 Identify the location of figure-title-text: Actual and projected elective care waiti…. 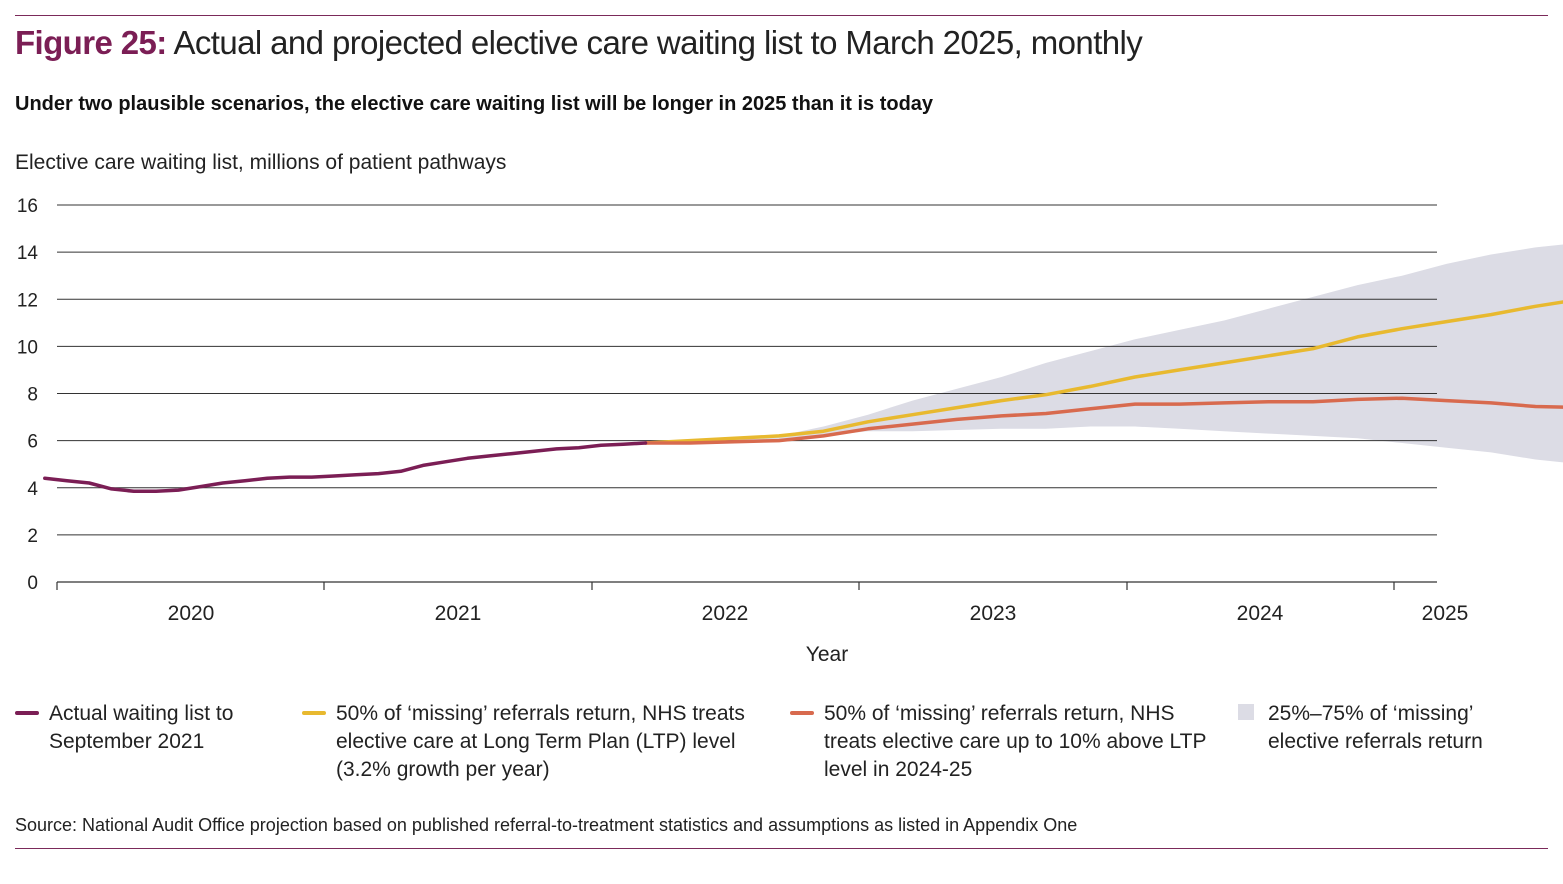
(658, 42).